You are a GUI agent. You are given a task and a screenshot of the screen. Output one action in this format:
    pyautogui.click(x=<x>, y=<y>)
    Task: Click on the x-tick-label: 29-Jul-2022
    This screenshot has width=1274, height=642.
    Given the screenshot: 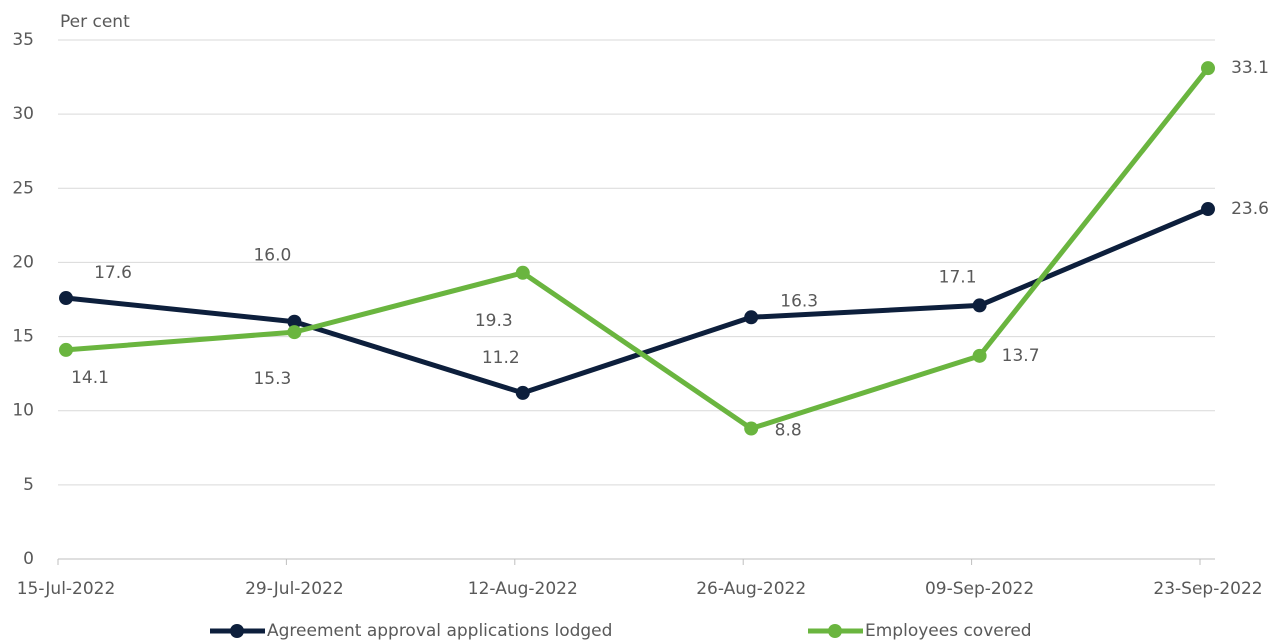 What is the action you would take?
    pyautogui.click(x=294, y=589)
    